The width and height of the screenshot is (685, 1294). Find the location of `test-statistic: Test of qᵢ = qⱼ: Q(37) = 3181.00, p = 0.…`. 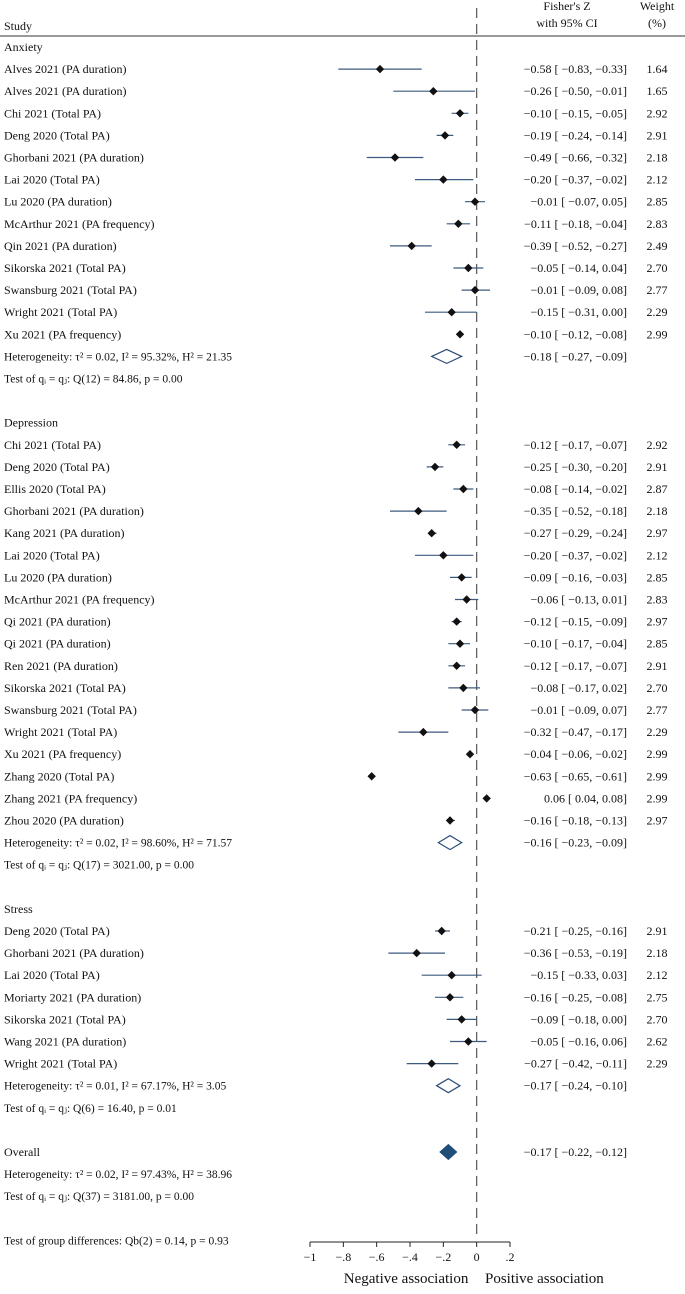

test-statistic: Test of qᵢ = qⱼ: Q(37) = 3181.00, p = 0.… is located at coordinates (99, 1197).